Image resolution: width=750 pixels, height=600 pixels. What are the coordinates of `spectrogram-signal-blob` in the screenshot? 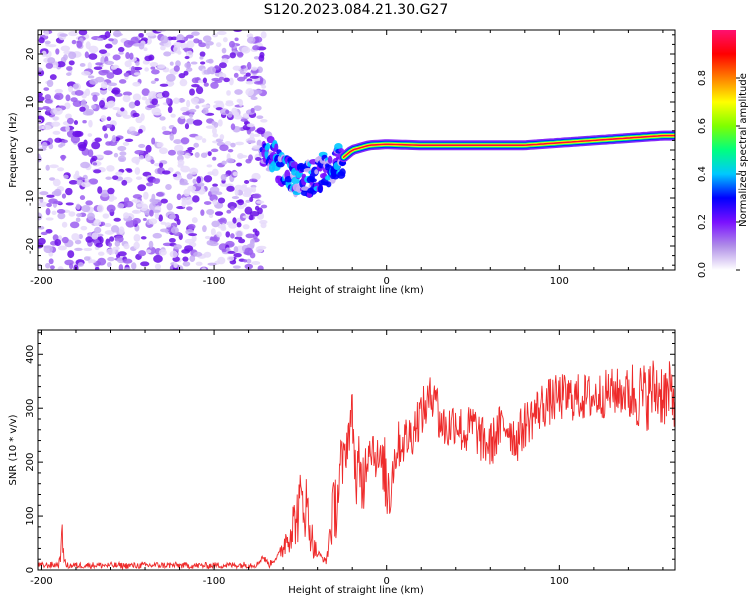 It's located at (342, 172).